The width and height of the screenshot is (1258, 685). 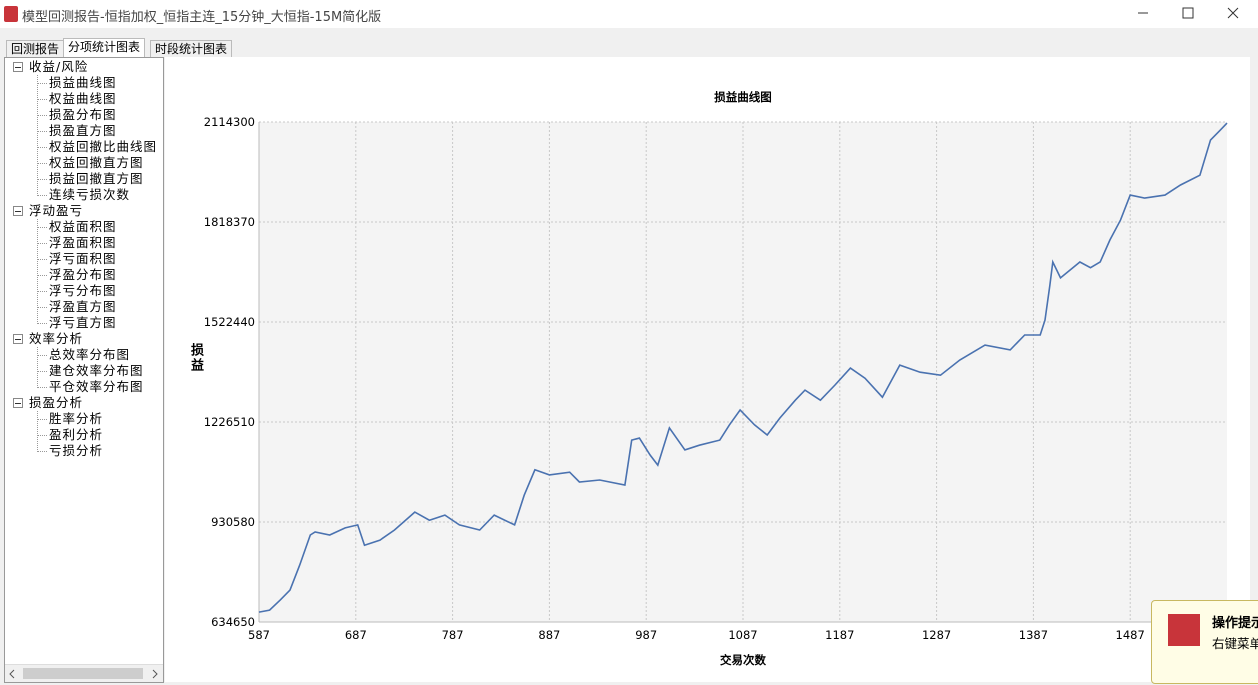 What do you see at coordinates (229, 422) in the screenshot?
I see `y-tick-label: 1226510` at bounding box center [229, 422].